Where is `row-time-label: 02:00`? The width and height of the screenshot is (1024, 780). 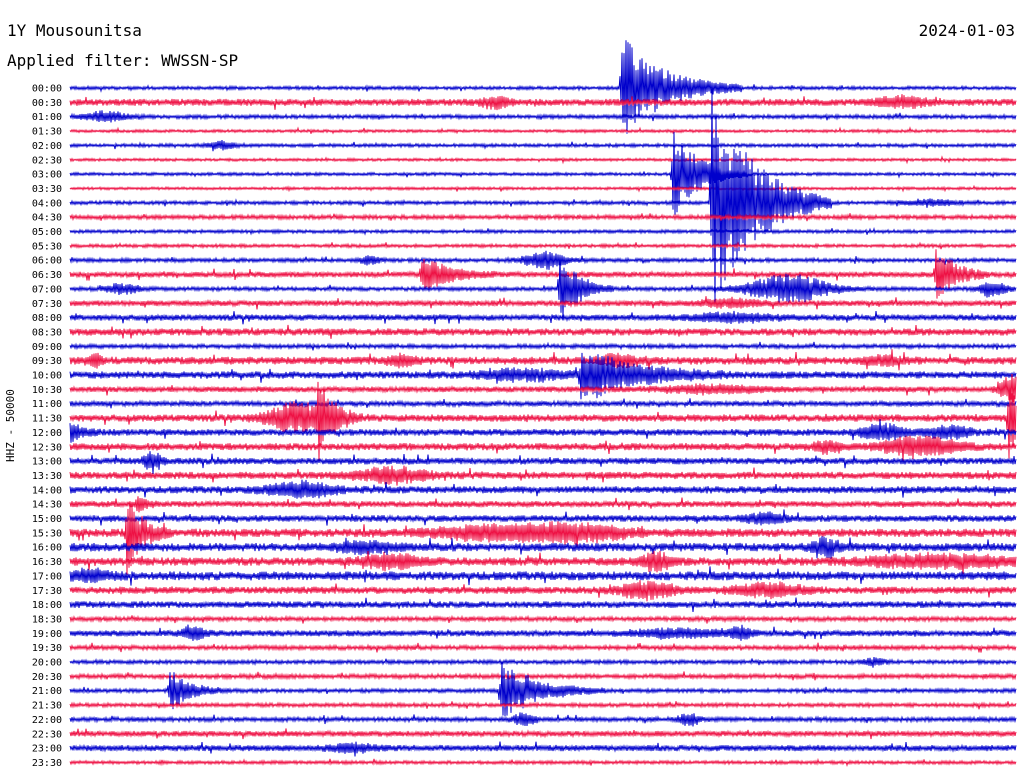 row-time-label: 02:00 is located at coordinates (47, 146).